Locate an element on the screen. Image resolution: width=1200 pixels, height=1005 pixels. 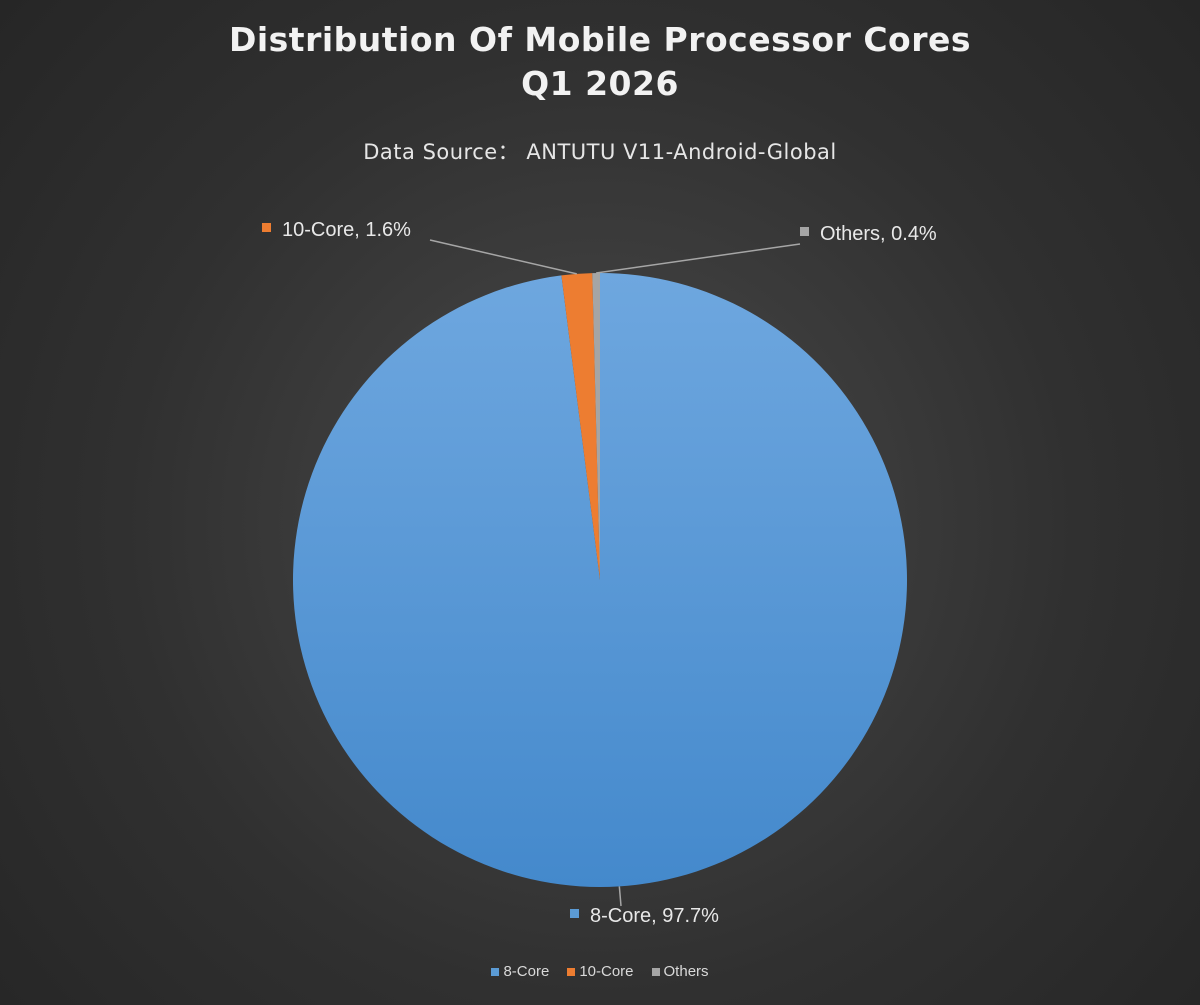
leader-line-8-core is located at coordinates (620, 896).